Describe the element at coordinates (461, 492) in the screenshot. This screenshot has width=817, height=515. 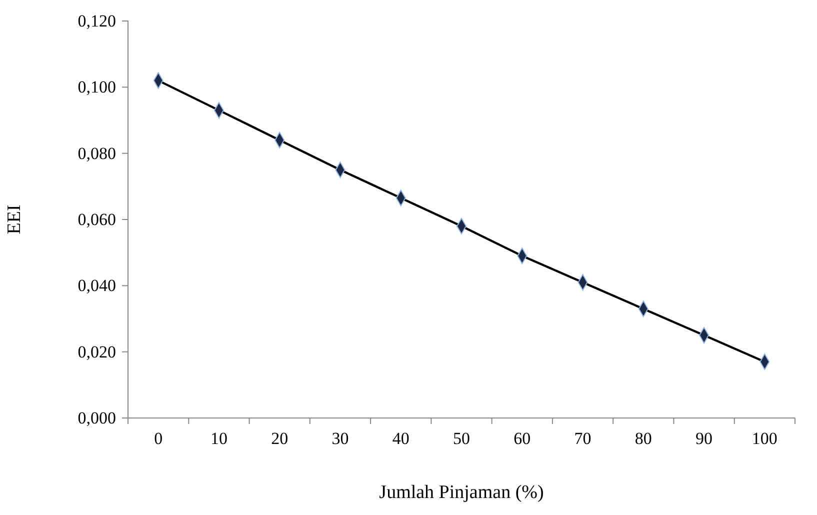
I see `x-axis-title: Jumlah Pinjaman (%)` at that location.